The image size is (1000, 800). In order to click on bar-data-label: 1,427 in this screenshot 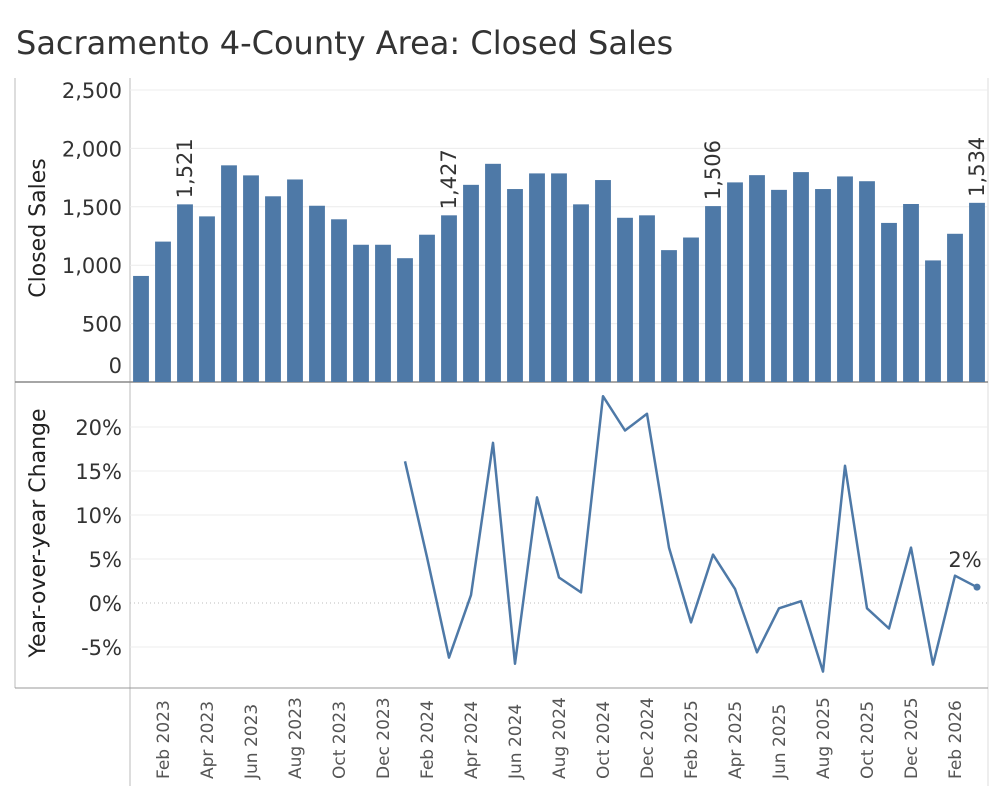, I will do `click(449, 179)`.